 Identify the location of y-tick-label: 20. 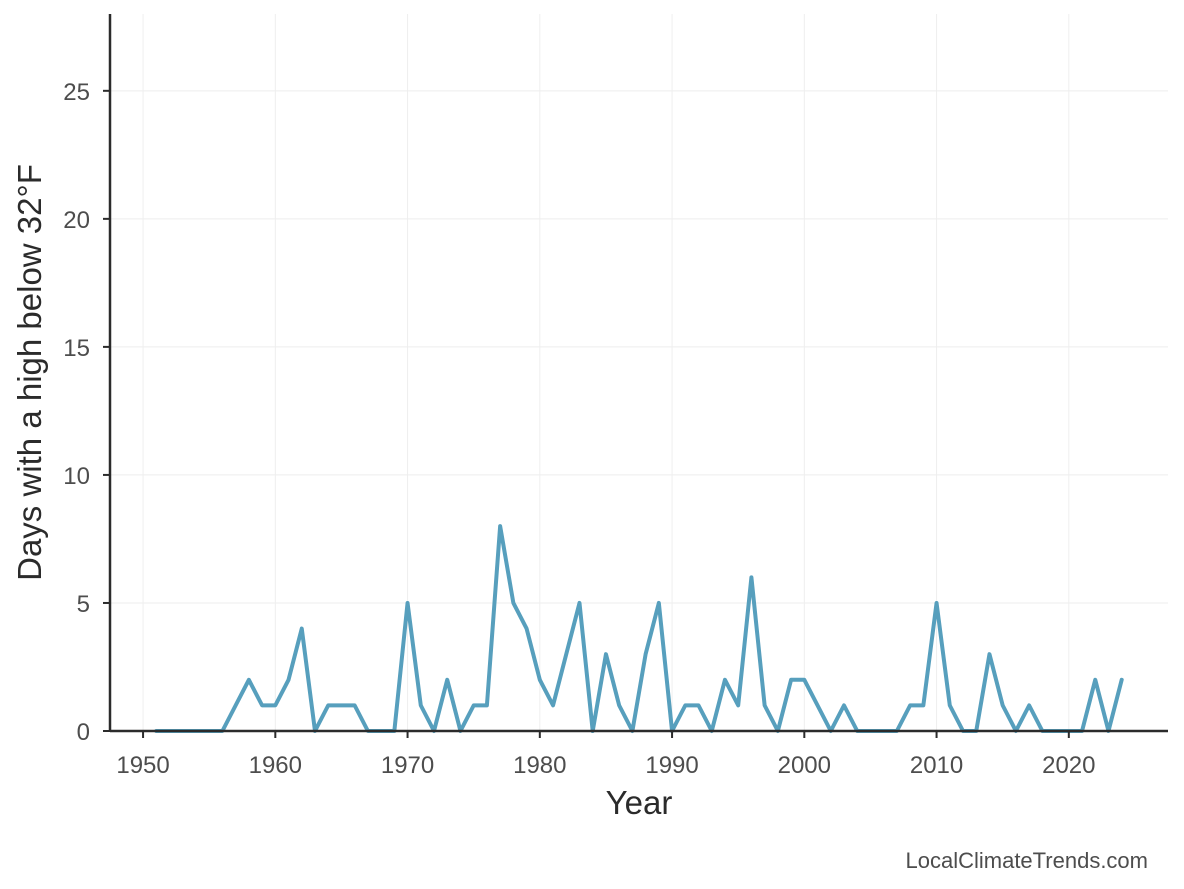
(76, 220).